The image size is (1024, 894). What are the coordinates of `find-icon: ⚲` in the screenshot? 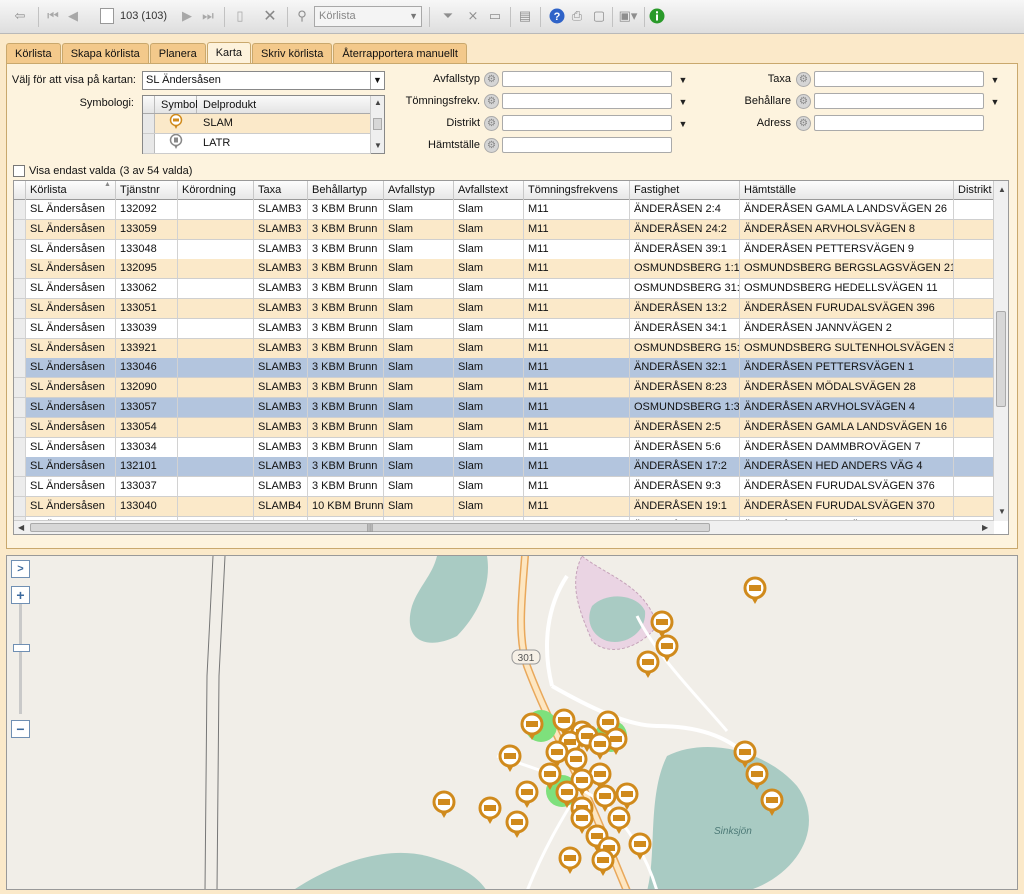 It's located at (302, 15).